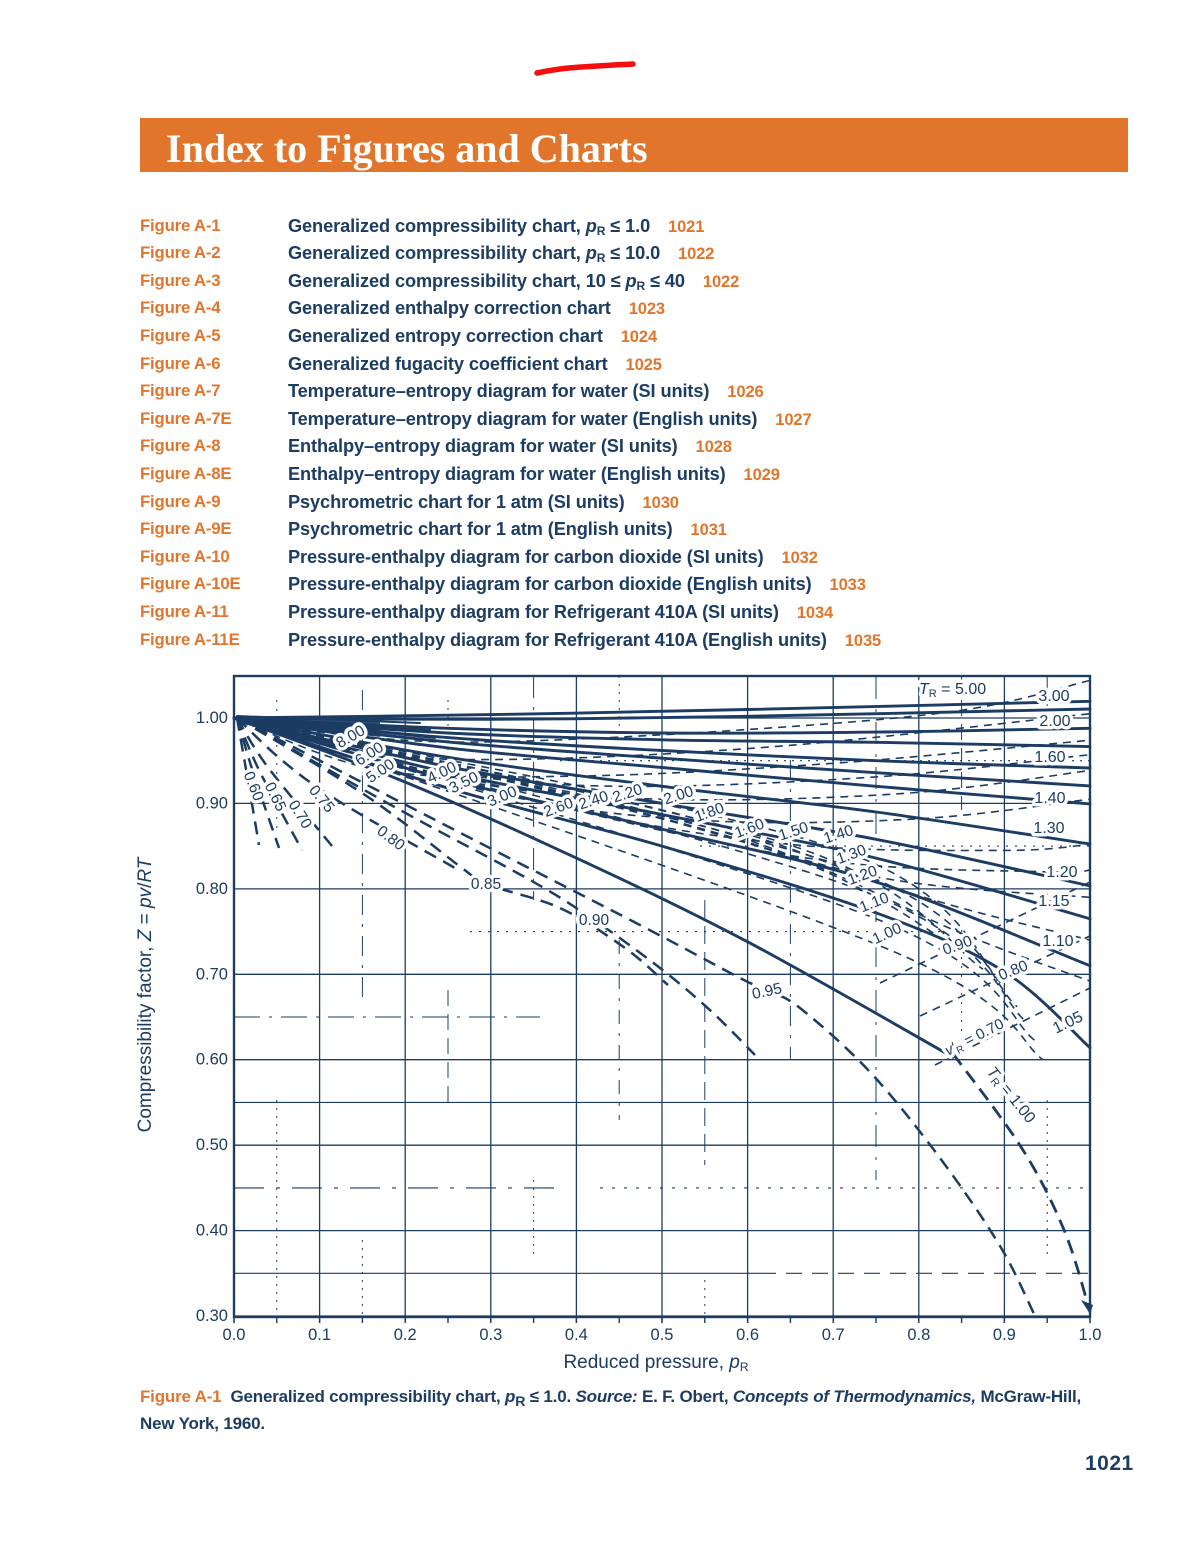 Image resolution: width=1200 pixels, height=1553 pixels. What do you see at coordinates (212, 1060) in the screenshot?
I see `svg-text: 0.60` at bounding box center [212, 1060].